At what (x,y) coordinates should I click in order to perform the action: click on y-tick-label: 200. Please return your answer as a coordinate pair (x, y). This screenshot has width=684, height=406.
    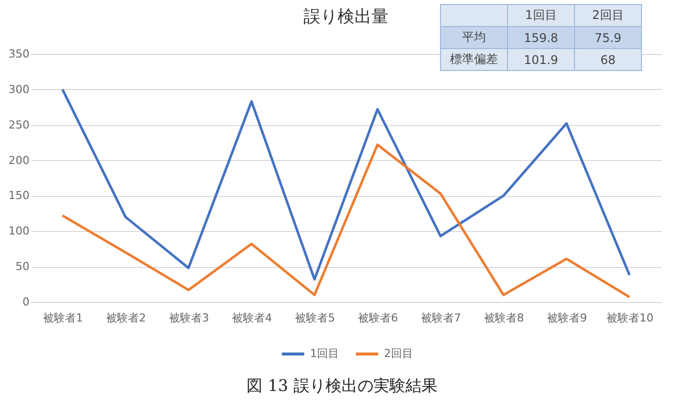
    Looking at the image, I should click on (19, 160).